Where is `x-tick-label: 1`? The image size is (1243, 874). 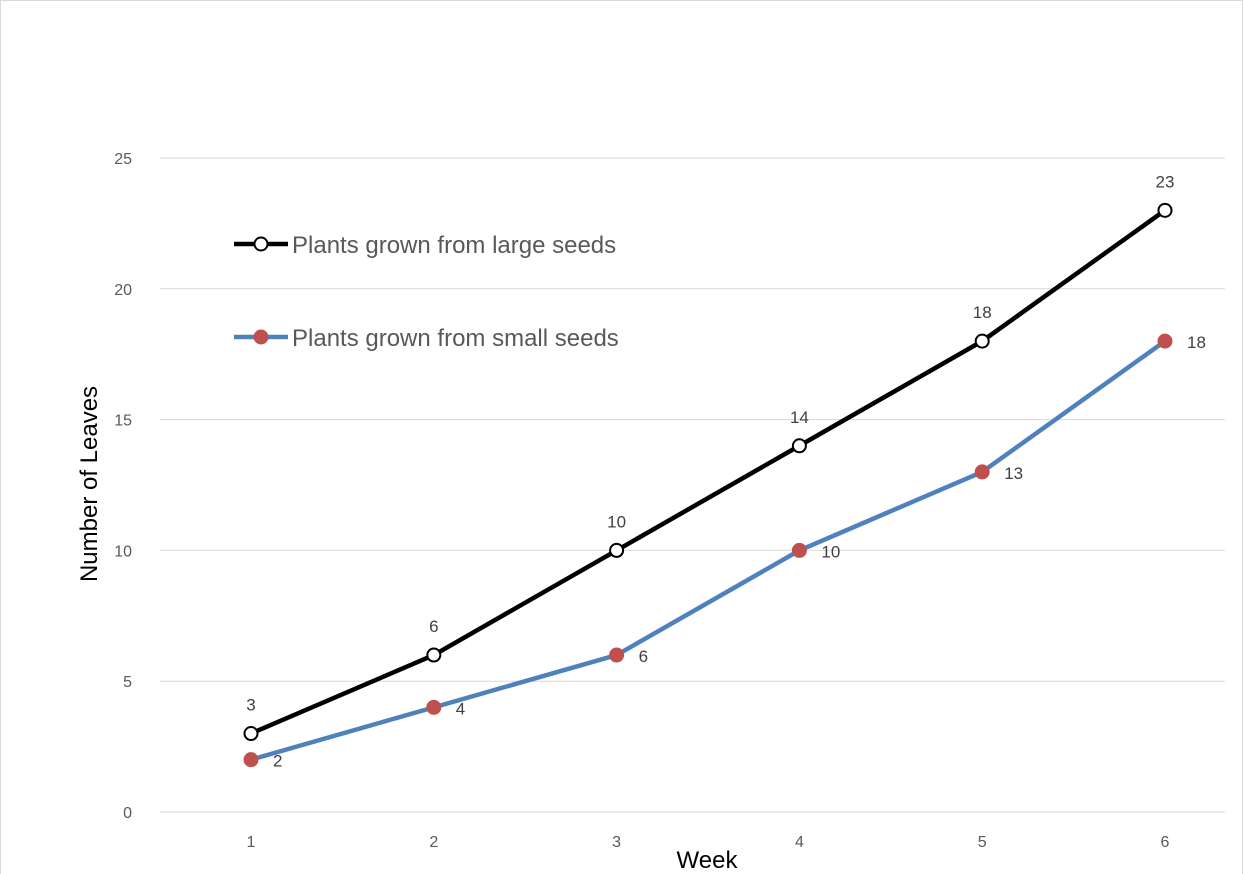
x-tick-label: 1 is located at coordinates (251, 842).